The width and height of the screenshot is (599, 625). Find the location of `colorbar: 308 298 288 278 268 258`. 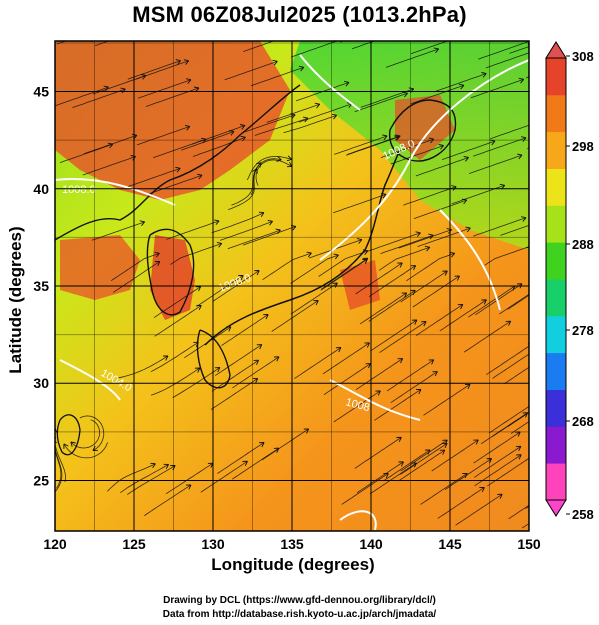

colorbar: 308 298 288 278 268 258 is located at coordinates (569, 281).